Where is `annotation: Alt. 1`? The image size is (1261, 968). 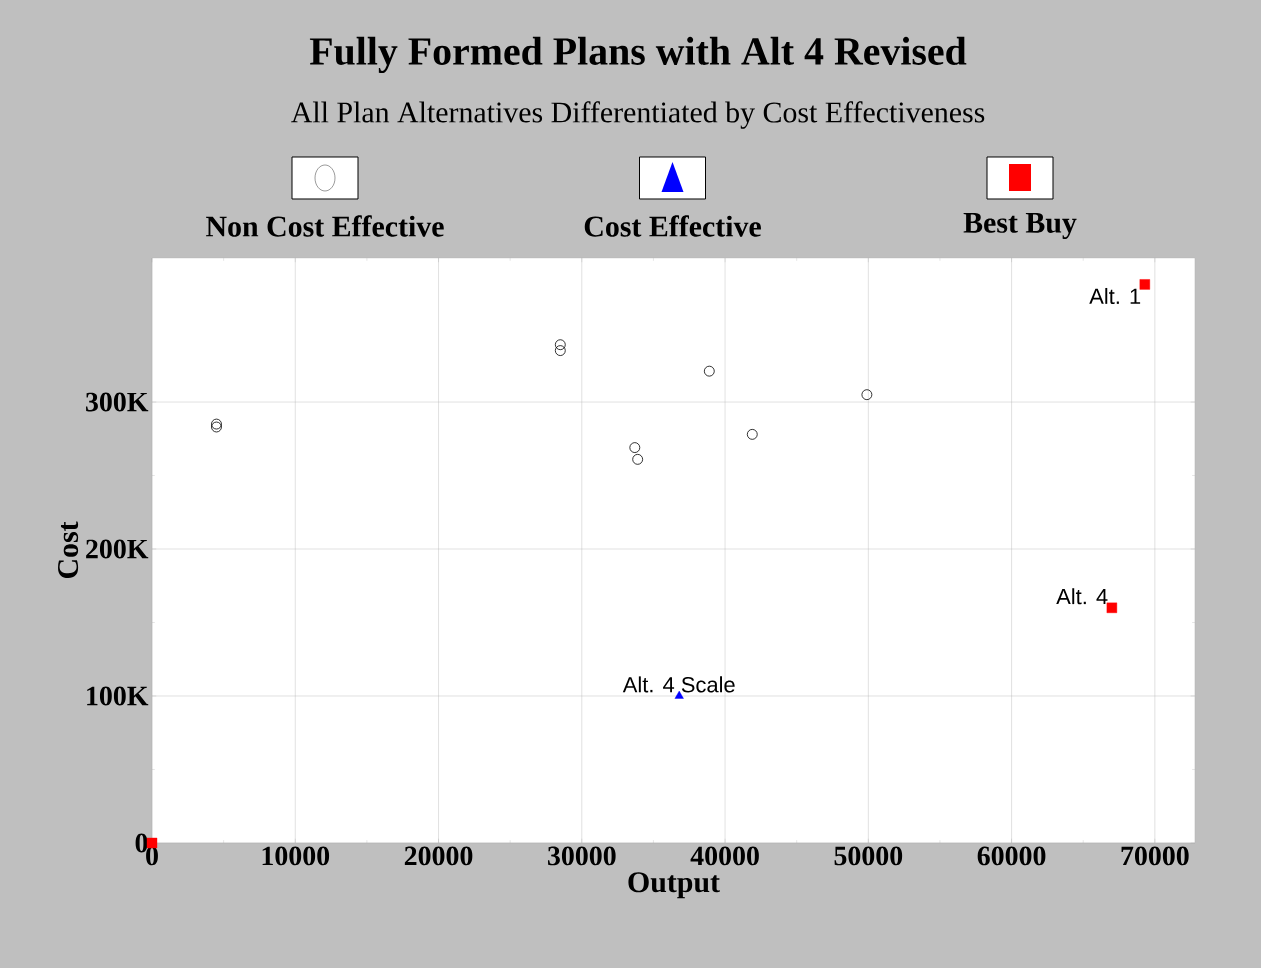 annotation: Alt. 1 is located at coordinates (1115, 296).